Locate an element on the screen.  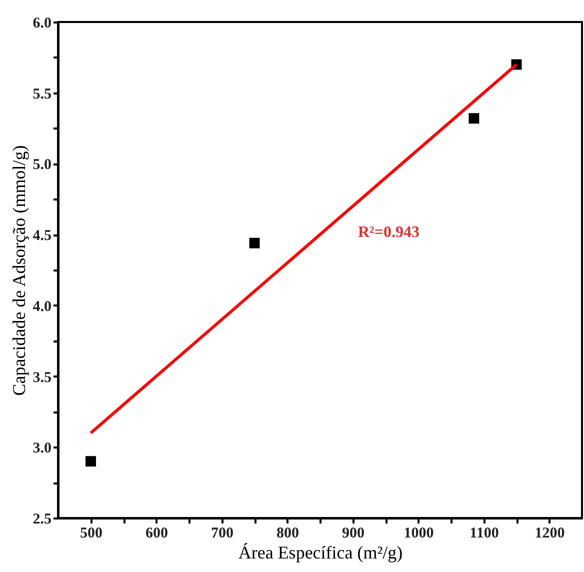
y-tick-label: 4.5 is located at coordinates (42, 236).